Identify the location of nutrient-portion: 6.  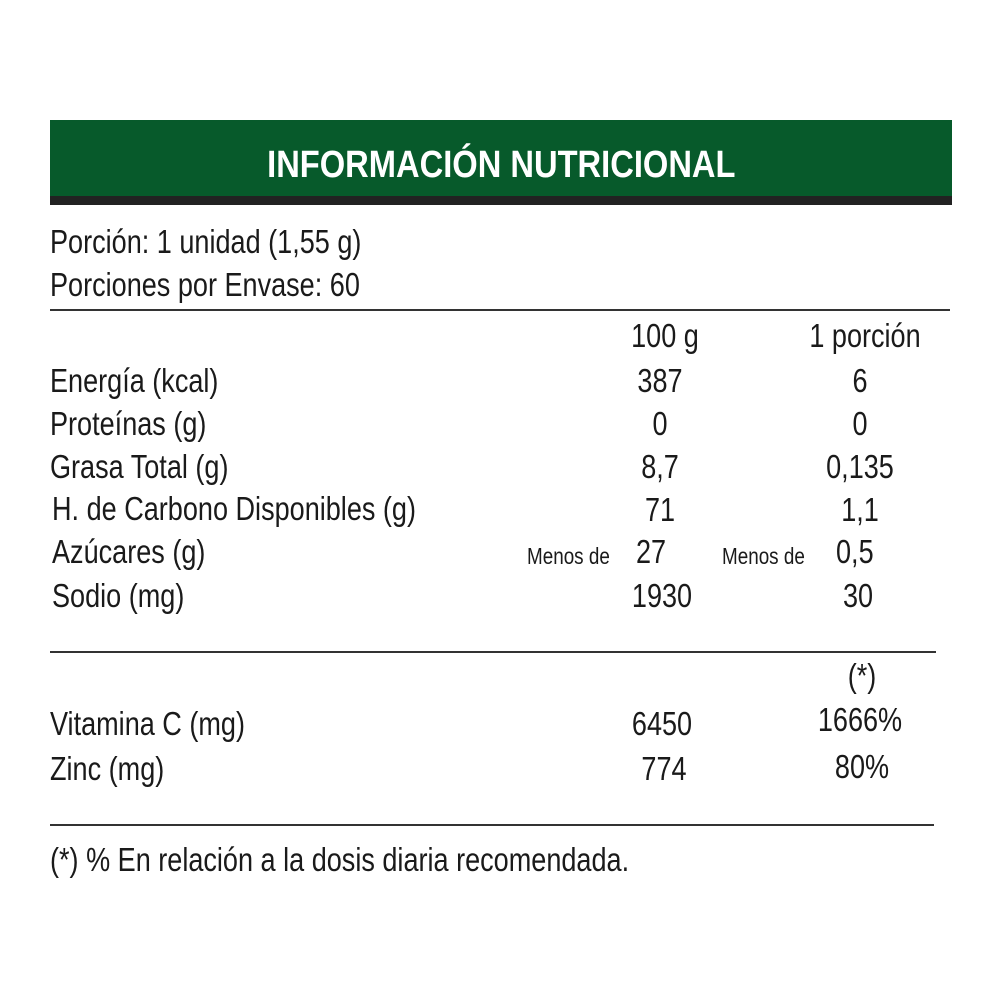
(860, 380).